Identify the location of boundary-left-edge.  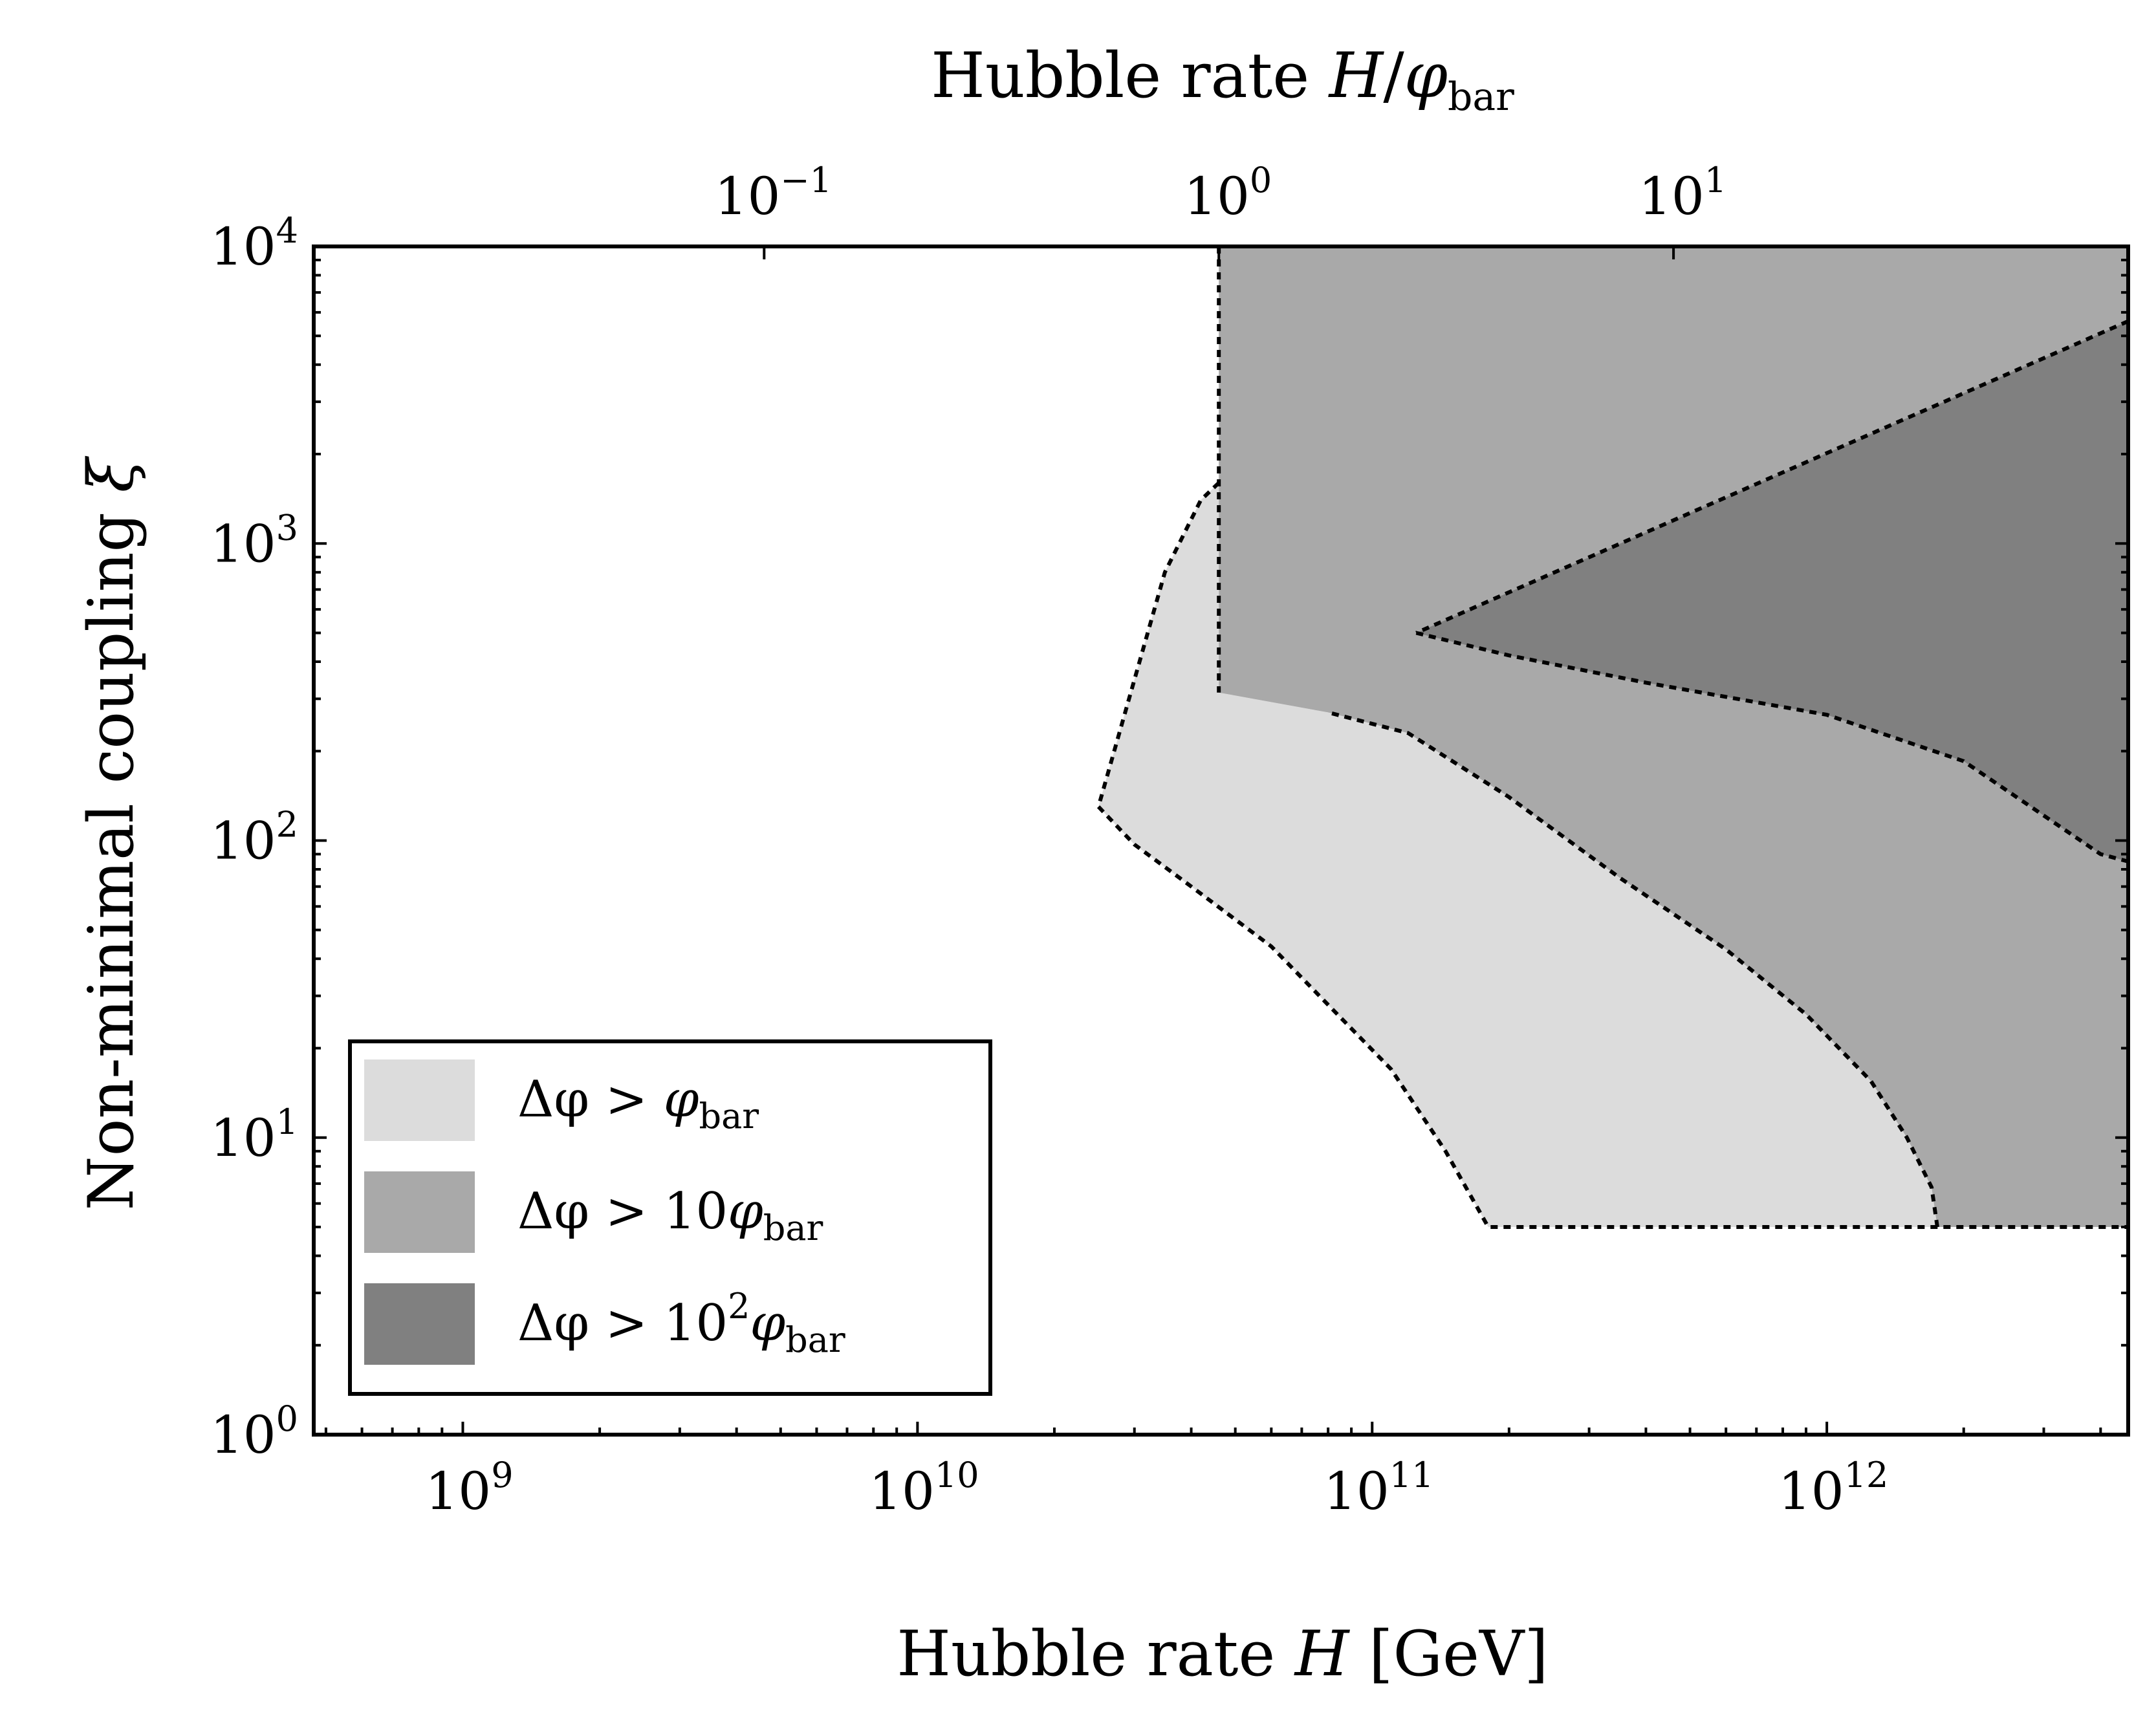
(1158, 644).